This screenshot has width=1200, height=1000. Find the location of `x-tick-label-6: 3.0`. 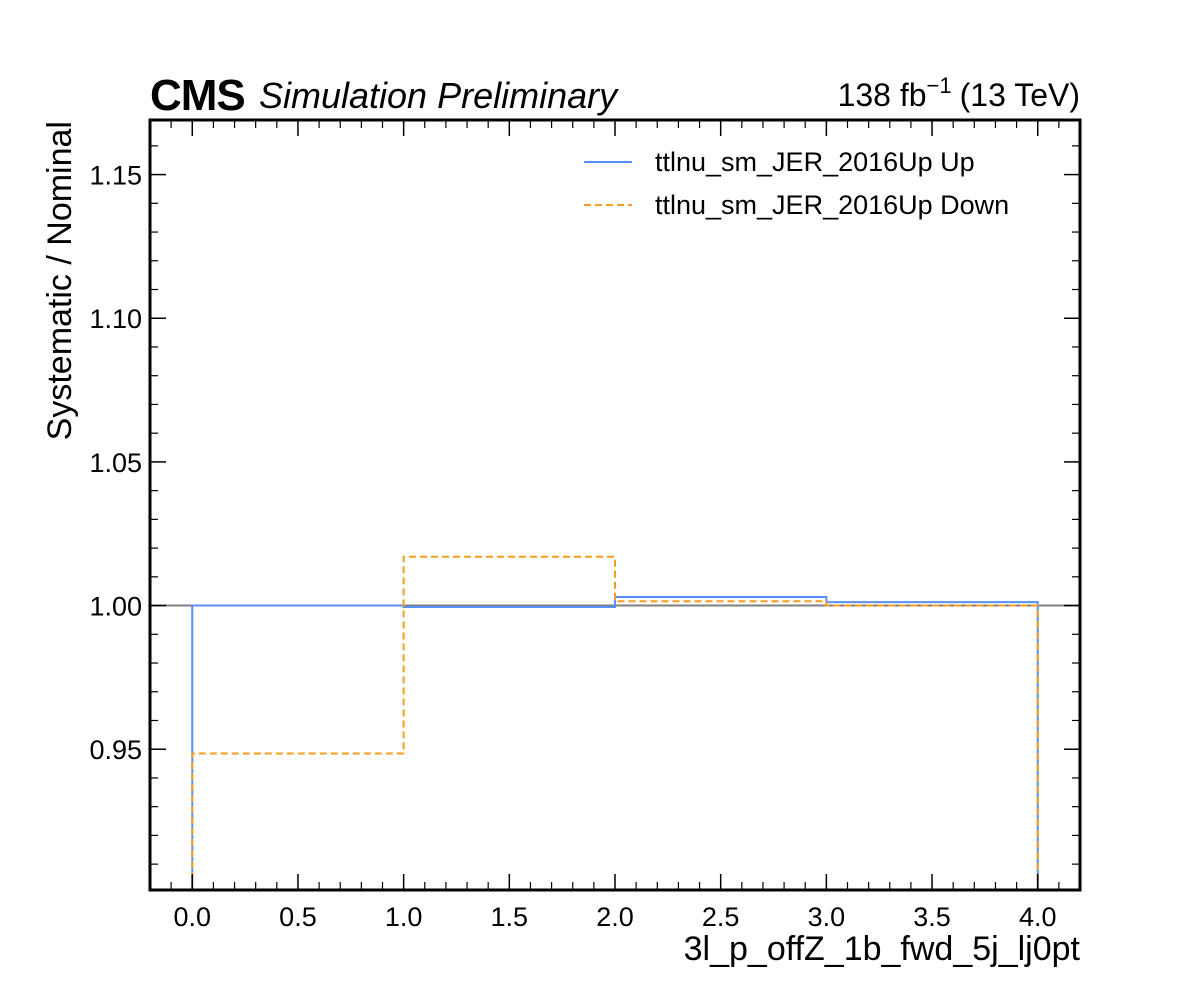

x-tick-label-6: 3.0 is located at coordinates (827, 917).